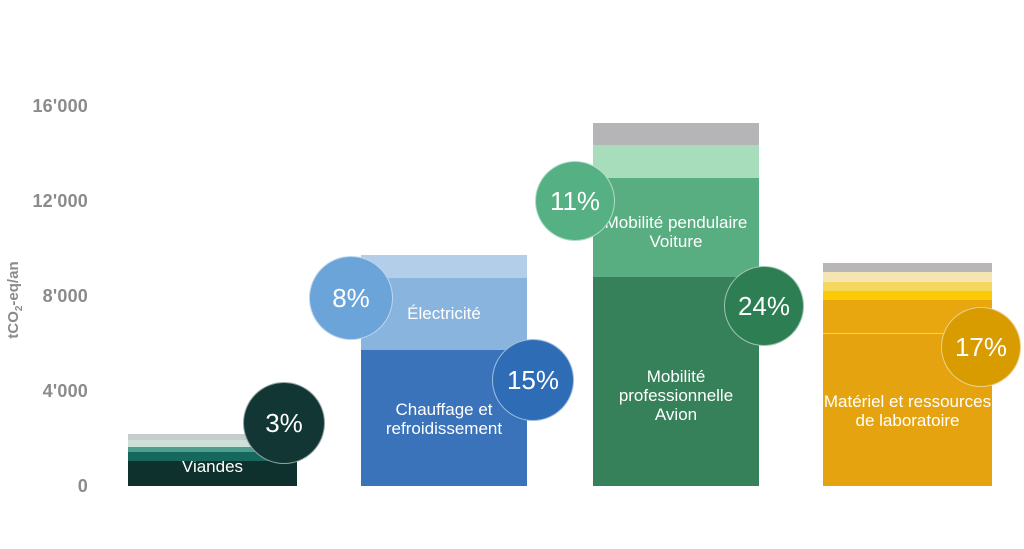 The width and height of the screenshot is (1024, 549). What do you see at coordinates (444, 418) in the screenshot?
I see `segment-label-chauffage-refroidissement: Chauffage et refroidissement` at bounding box center [444, 418].